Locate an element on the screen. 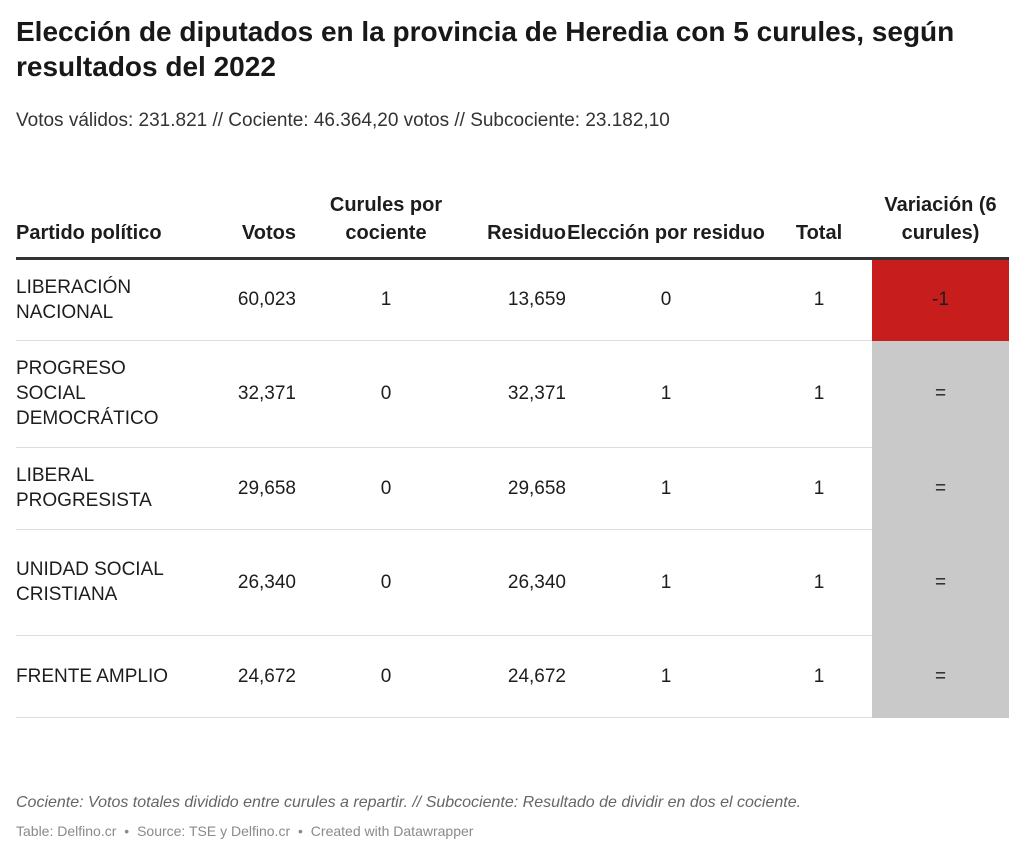  cell-residue: 29,658 is located at coordinates (521, 488).